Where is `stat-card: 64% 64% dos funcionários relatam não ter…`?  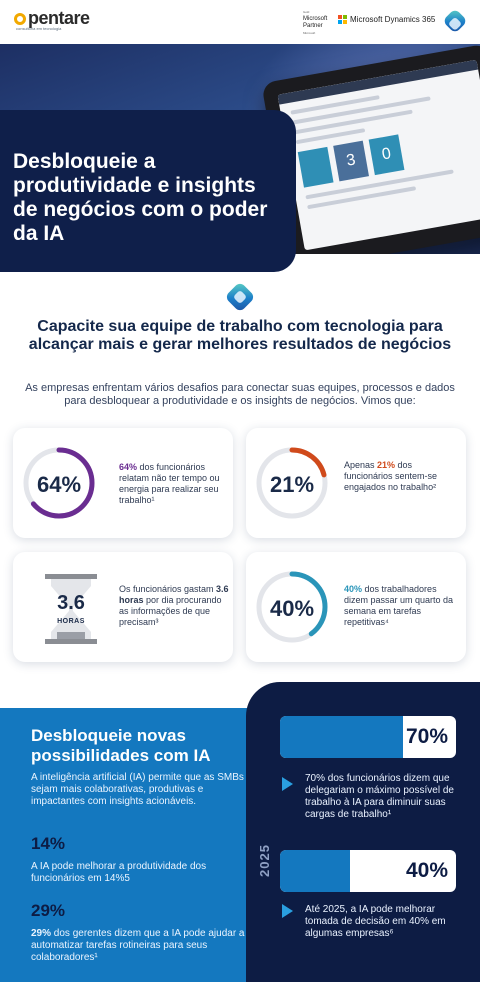
stat-card: 64% 64% dos funcionários relatam não ter… is located at coordinates (123, 483).